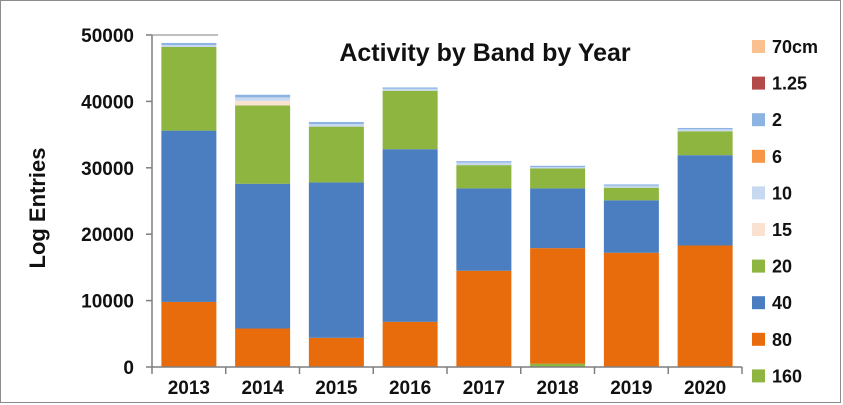 The image size is (843, 405). Describe the element at coordinates (631, 388) in the screenshot. I see `x-tick-label: 2019` at that location.